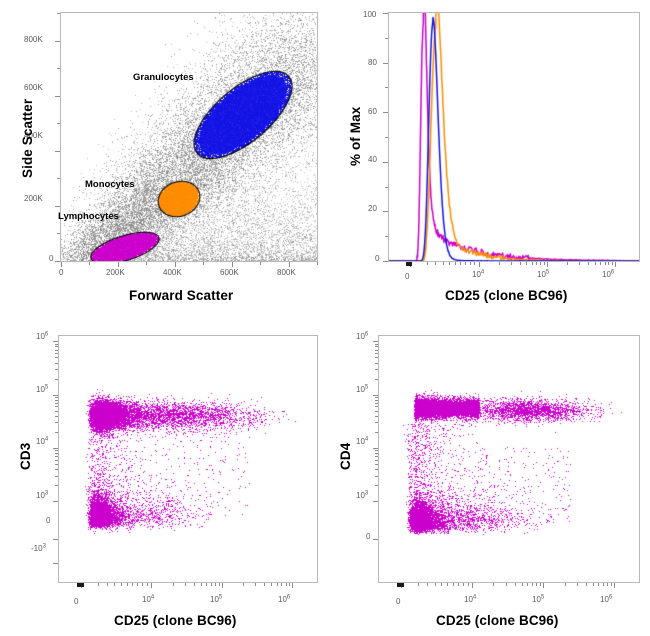 This screenshot has height=636, width=650. I want to click on cd3-ytick-3: 10⁴, so click(42, 441).